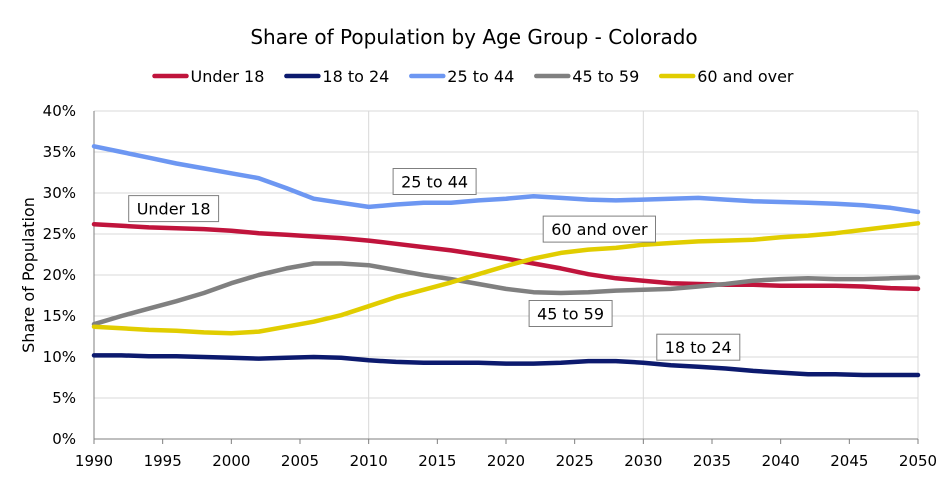 The height and width of the screenshot is (496, 949). I want to click on y-tick-label: 40%, so click(59, 111).